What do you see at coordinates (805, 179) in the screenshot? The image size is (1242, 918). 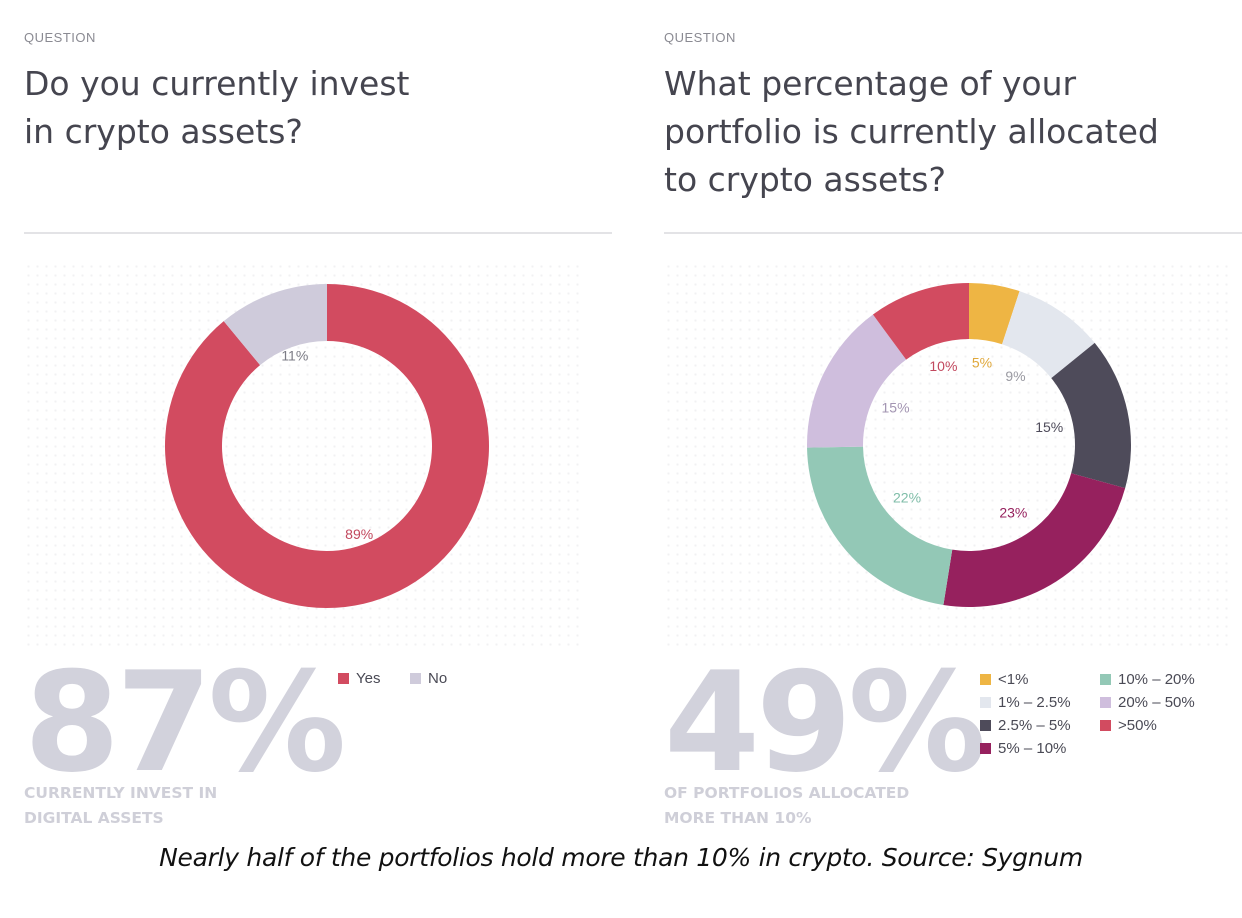 I see `question-title-line: to crypto assets?` at bounding box center [805, 179].